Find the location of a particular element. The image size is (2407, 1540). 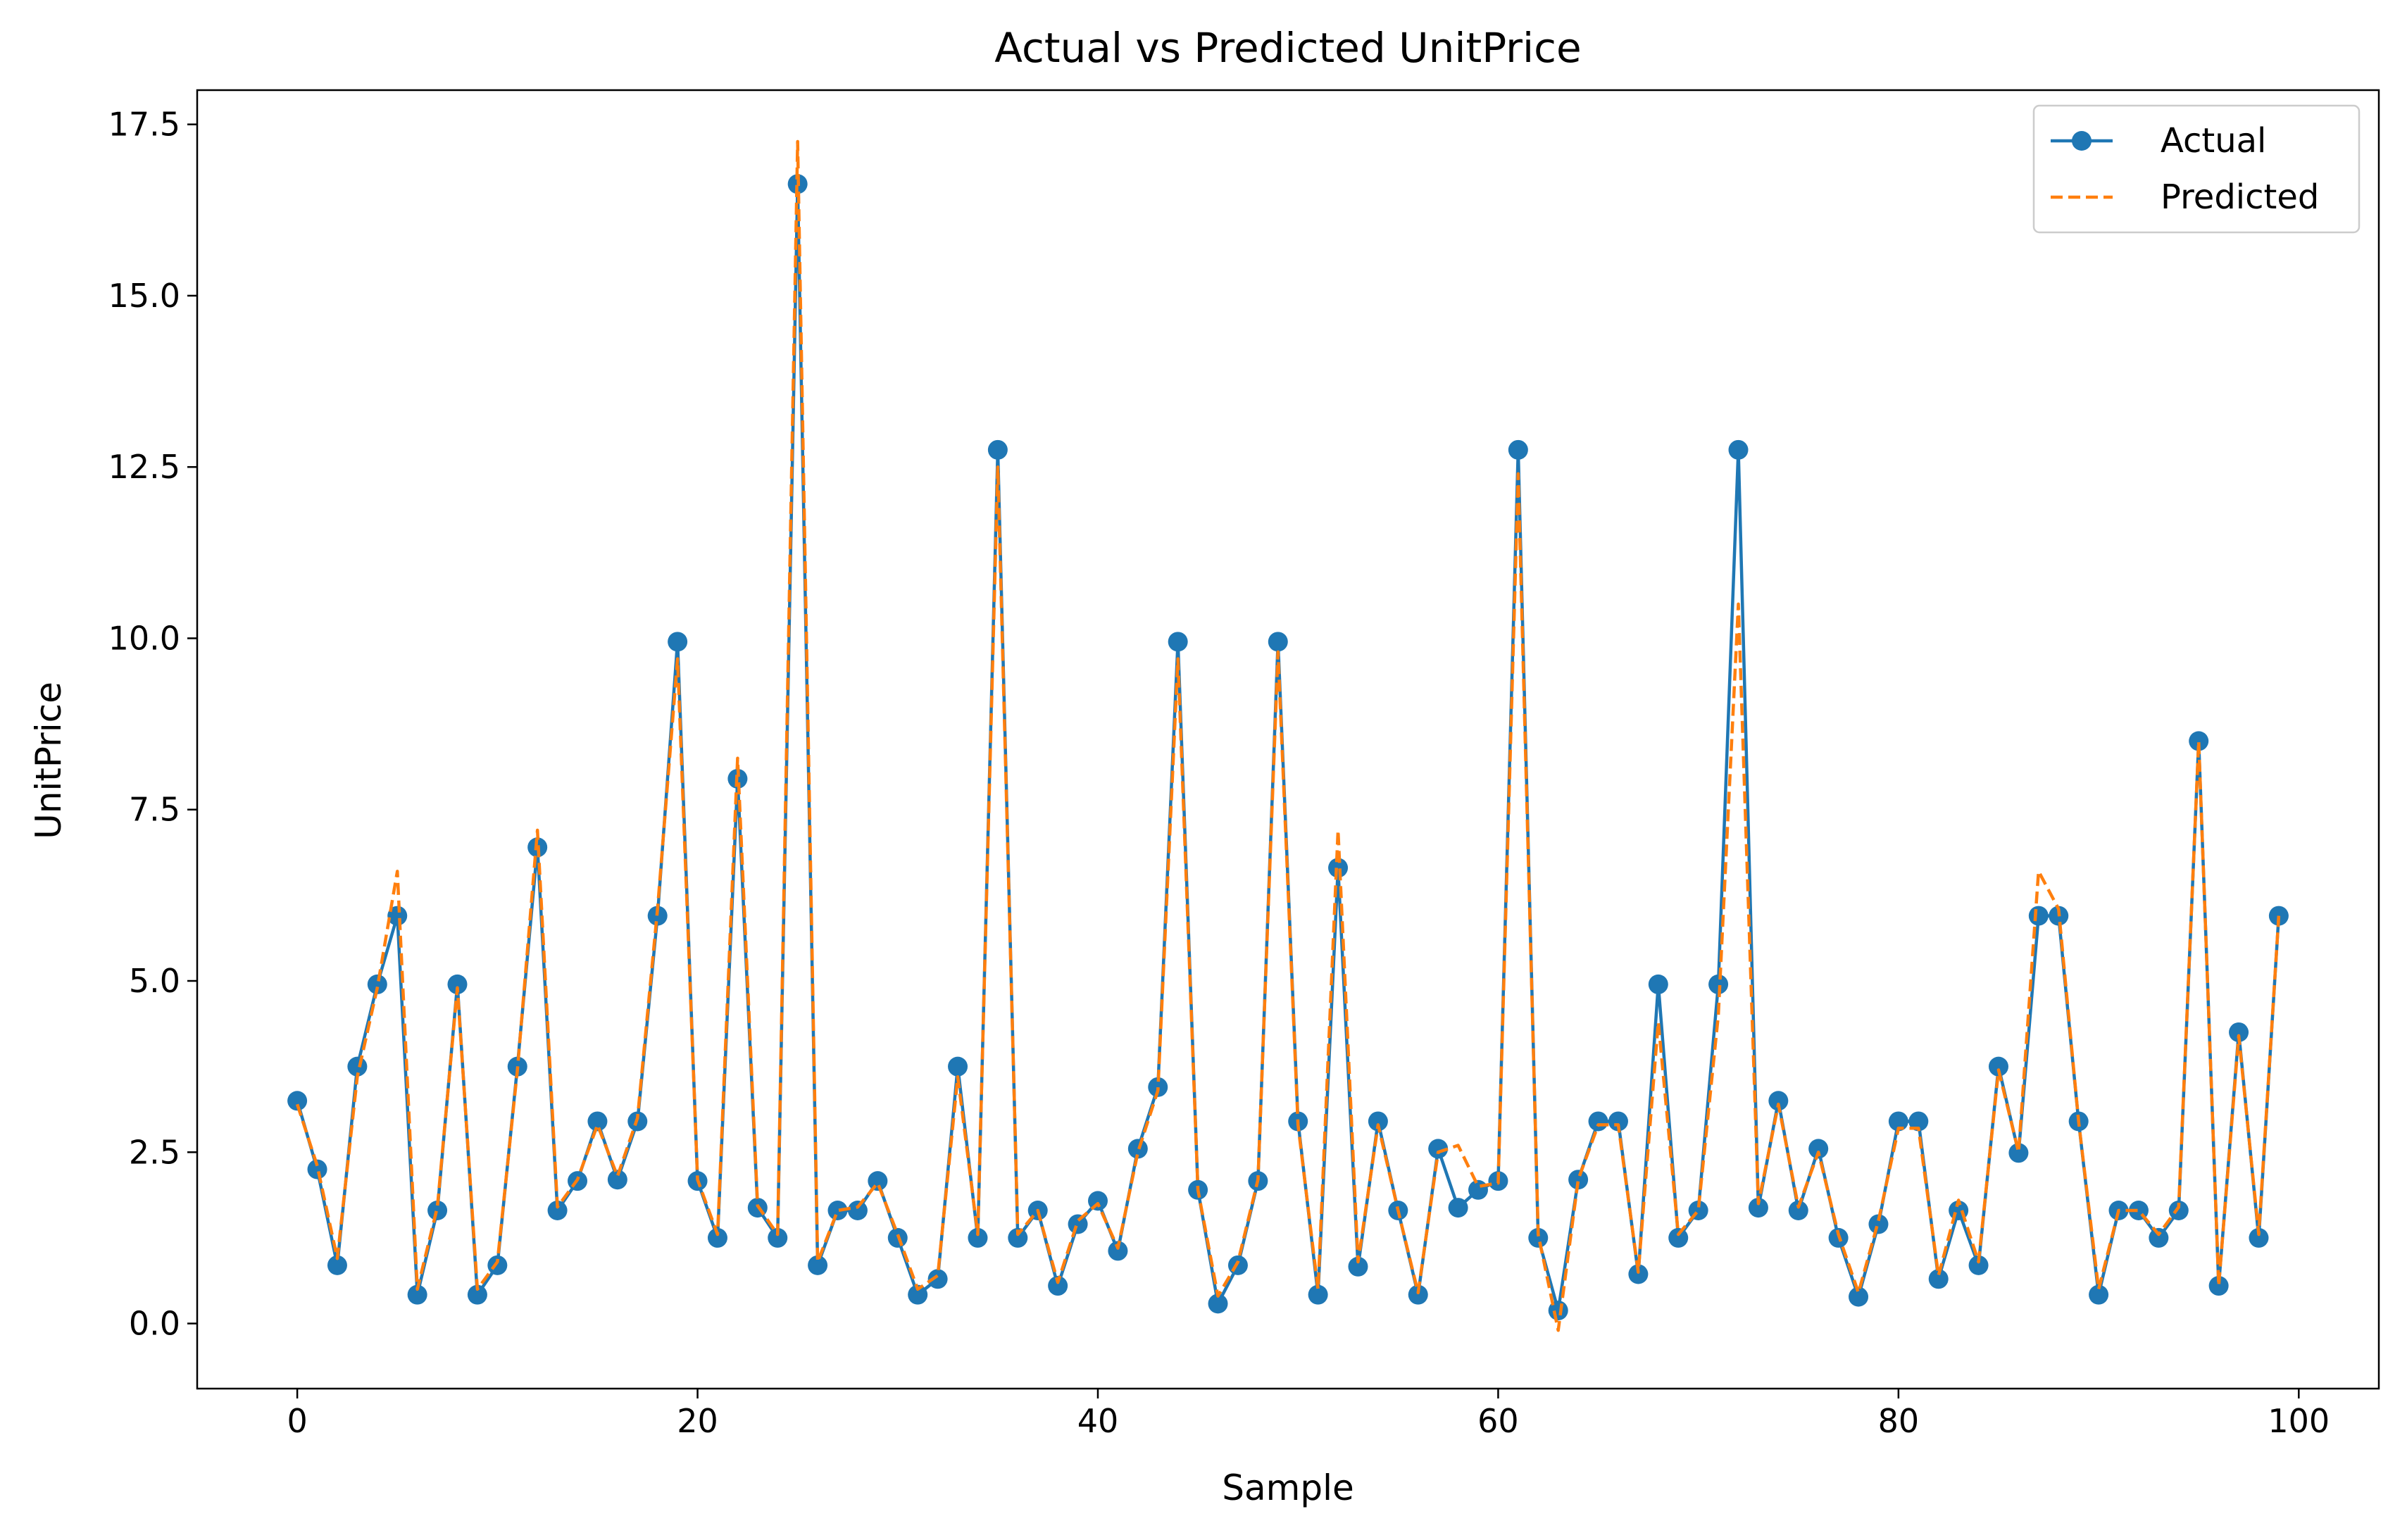

y-axis-title: UnitPrice is located at coordinates (48, 760).